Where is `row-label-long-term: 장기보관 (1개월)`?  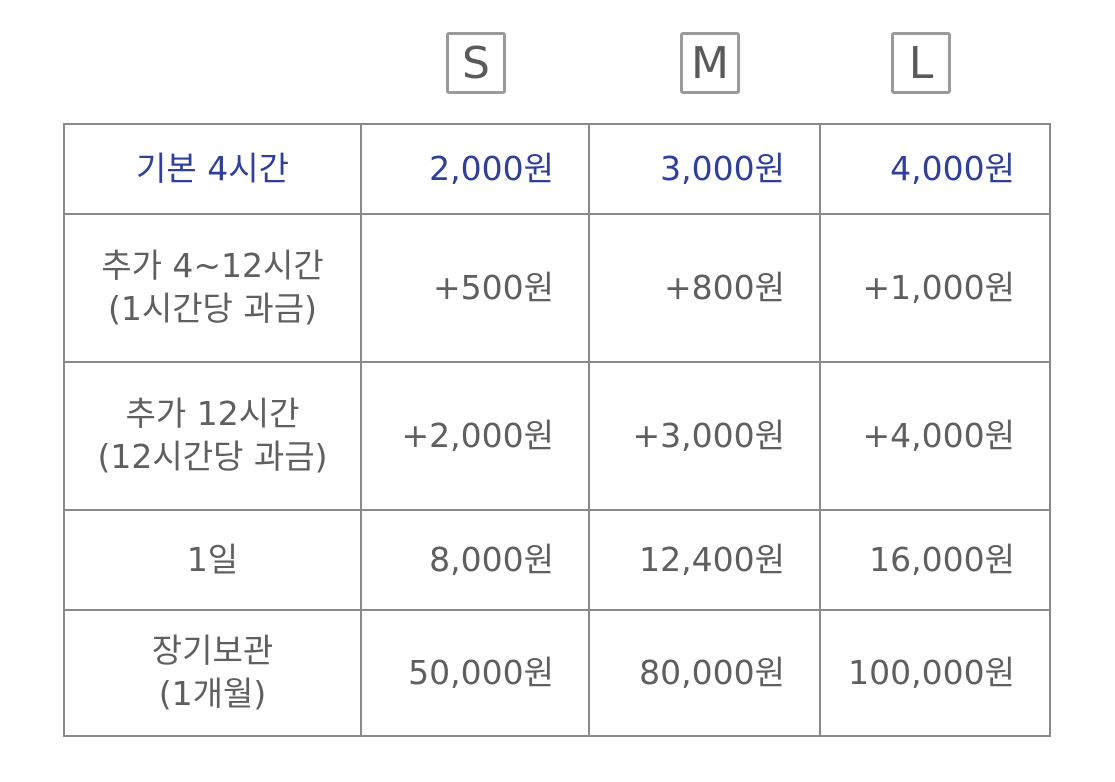
row-label-long-term: 장기보관 (1개월) is located at coordinates (212, 673).